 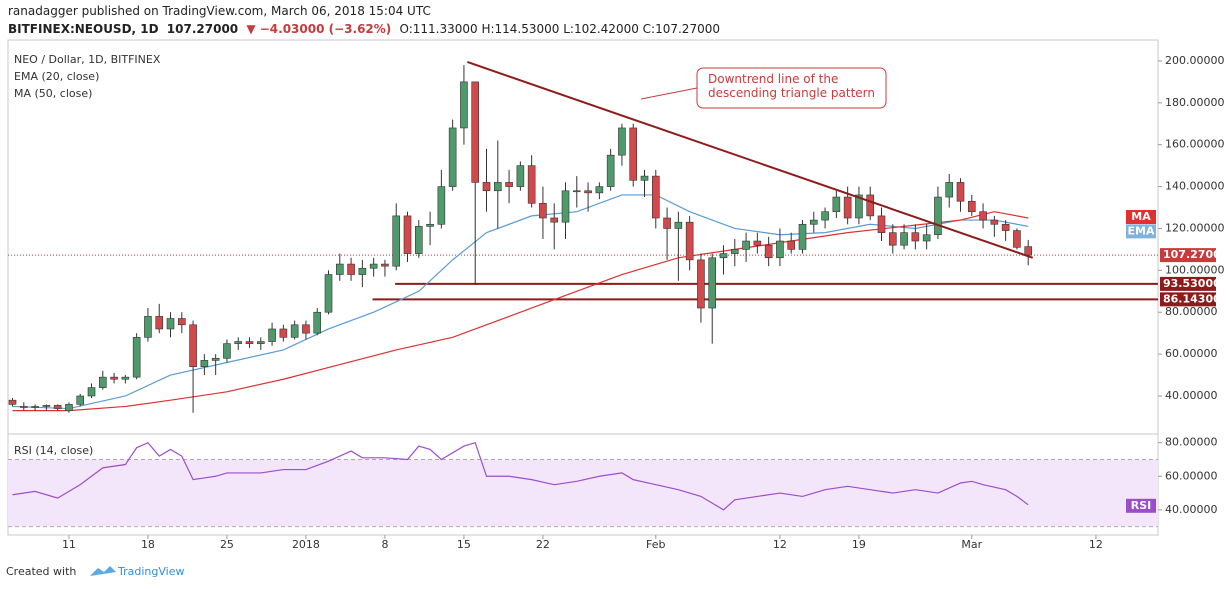 What do you see at coordinates (1141, 505) in the screenshot?
I see `rsi-label: RSI` at bounding box center [1141, 505].